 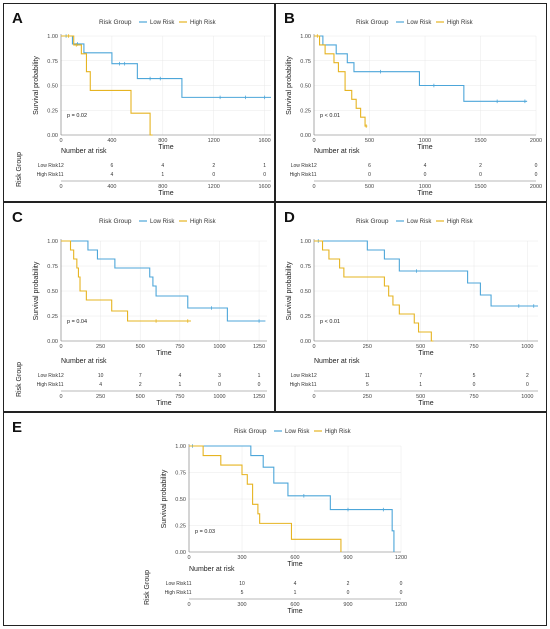 I want to click on x-tick-label: 1600, so click(x=265, y=141).